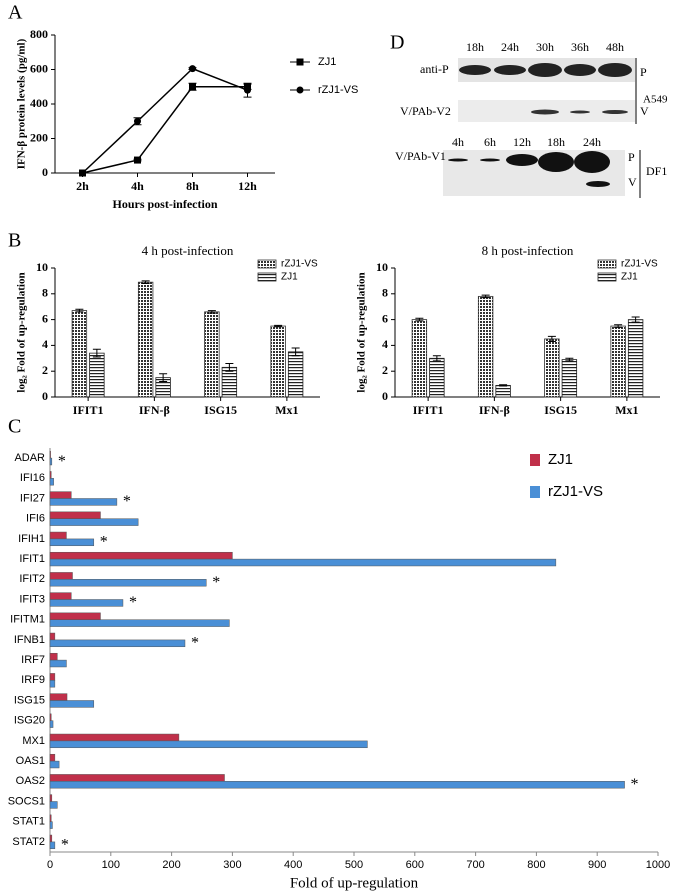  I want to click on legend-marker, so click(300, 62).